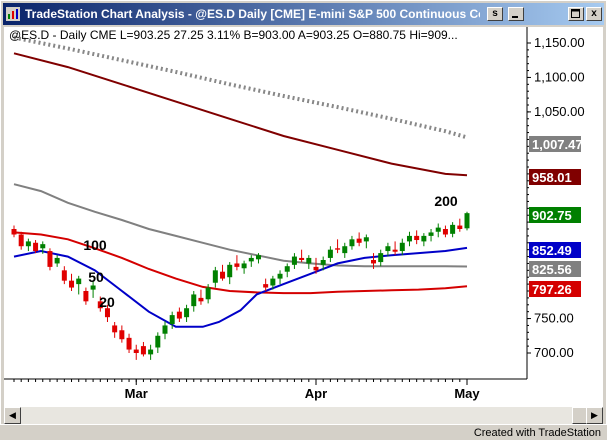  What do you see at coordinates (145, 35) in the screenshot?
I see `status-last: L=903.25` at bounding box center [145, 35].